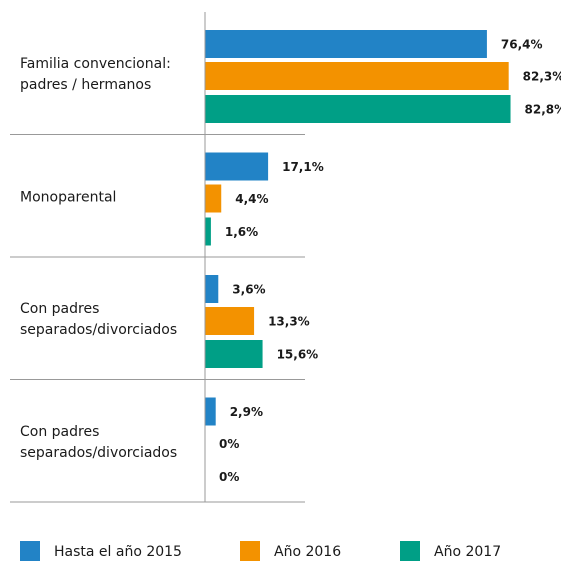  I want to click on value-label: 2,9%, so click(246, 412).